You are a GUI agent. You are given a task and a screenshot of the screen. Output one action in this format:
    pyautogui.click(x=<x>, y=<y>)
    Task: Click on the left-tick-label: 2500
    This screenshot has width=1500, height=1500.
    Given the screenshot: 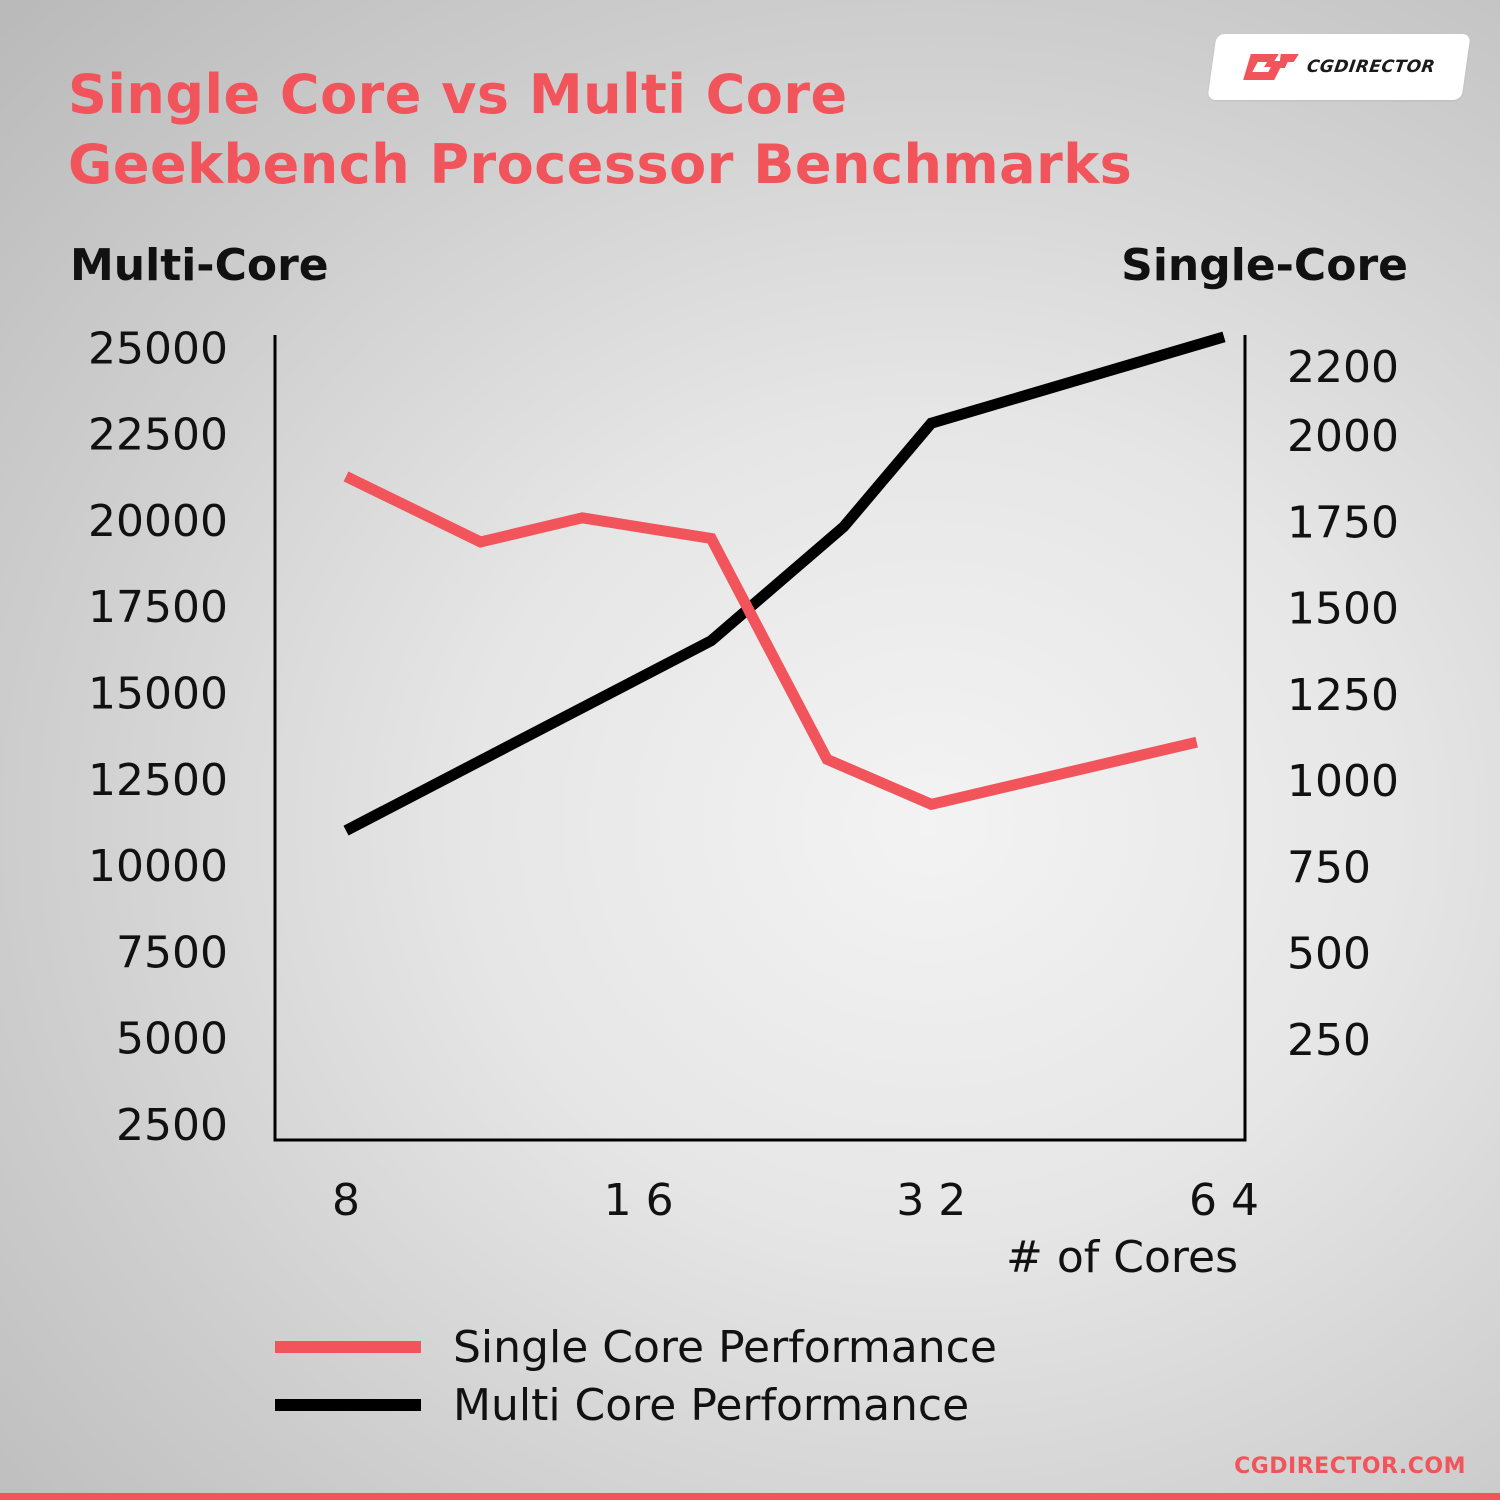 What is the action you would take?
    pyautogui.click(x=172, y=1125)
    